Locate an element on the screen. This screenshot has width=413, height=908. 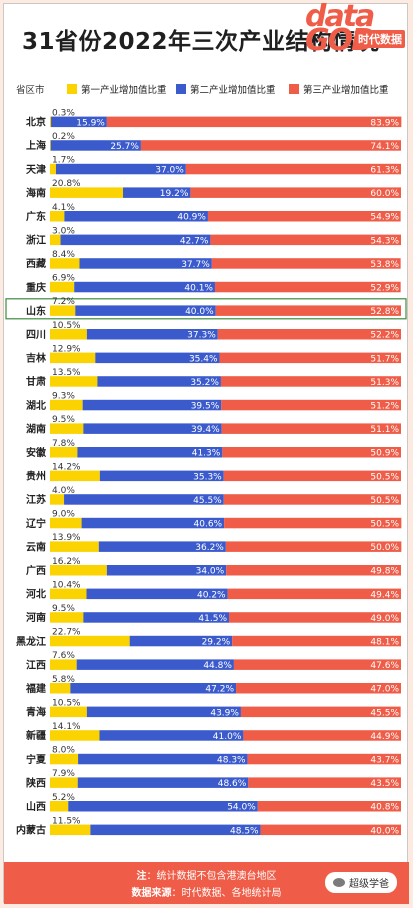
value-label-secondary: 48.3% is located at coordinates (231, 761).